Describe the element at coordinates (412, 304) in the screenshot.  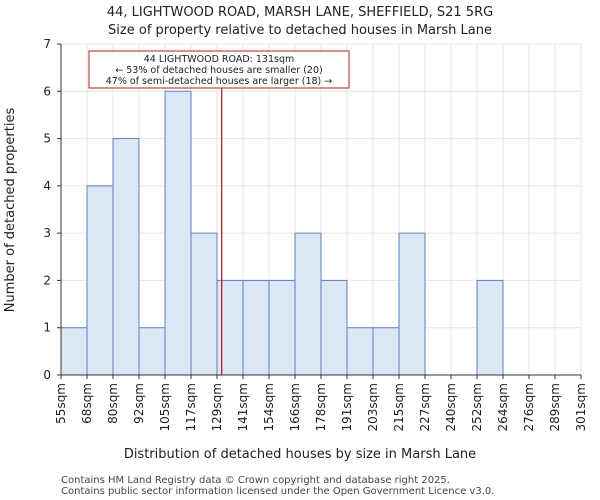
I see `bar-215sqm` at that location.